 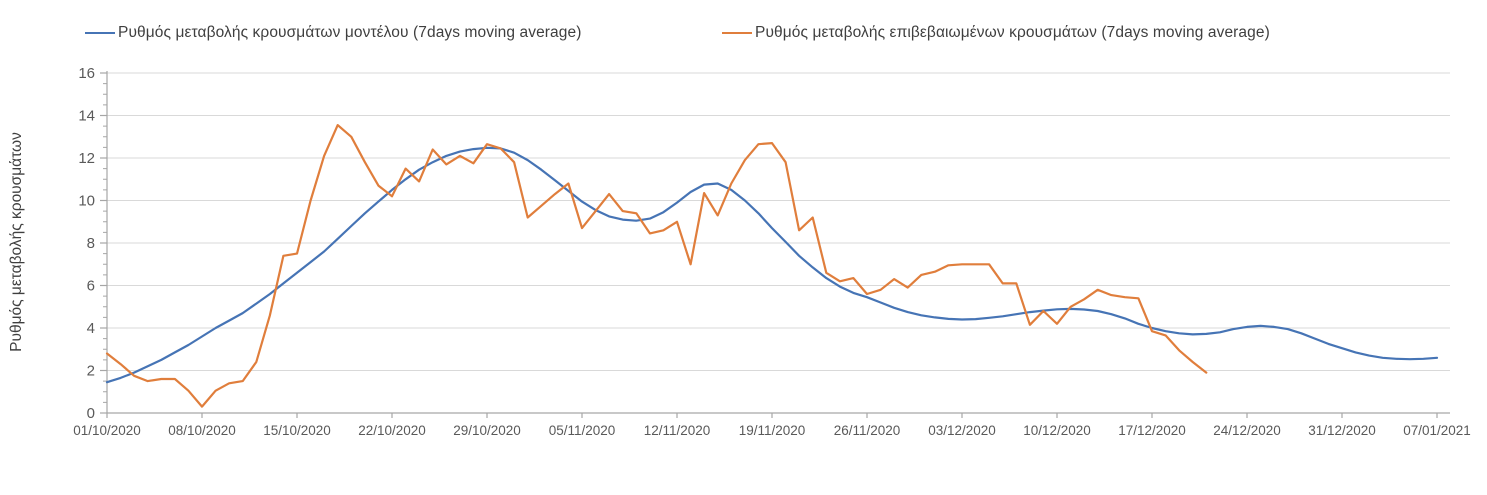 I want to click on y-tick-label: 0, so click(x=91, y=413).